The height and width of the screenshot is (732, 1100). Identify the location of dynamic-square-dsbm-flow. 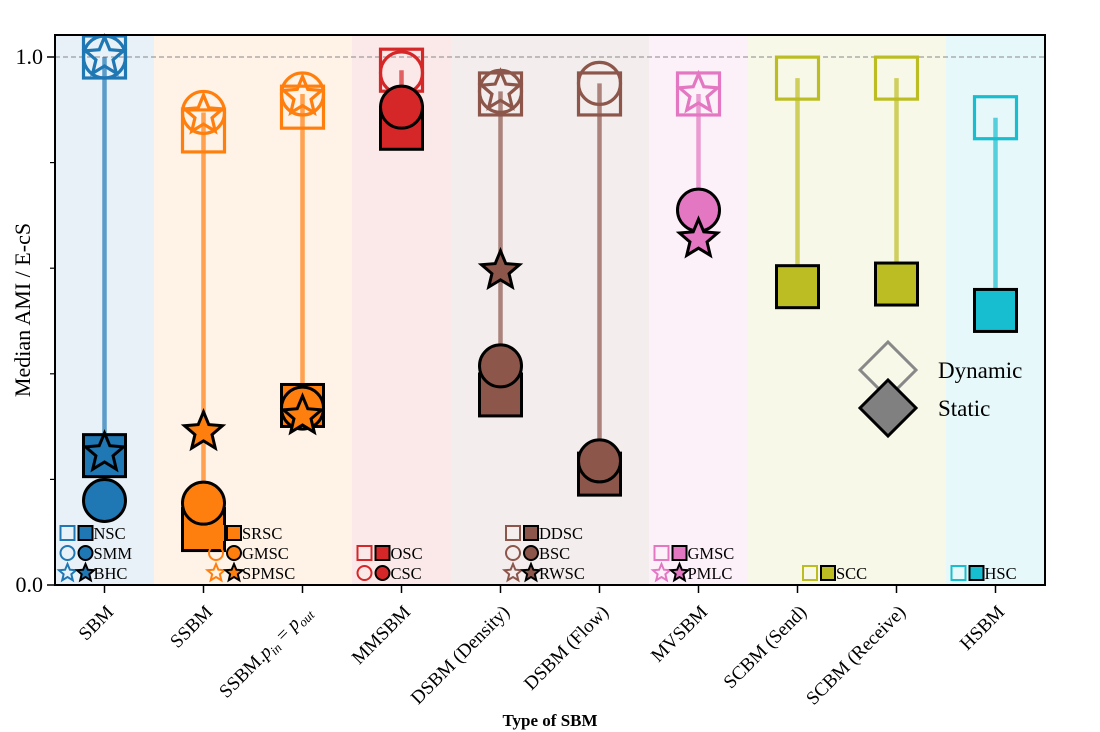
(599, 94).